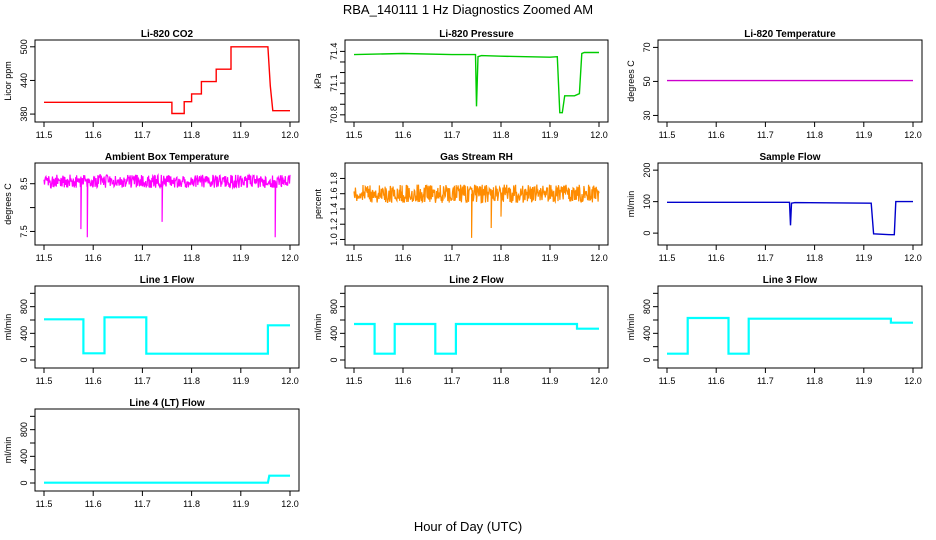 The image size is (936, 540). I want to click on y-tick-label: 7.5, so click(24, 231).